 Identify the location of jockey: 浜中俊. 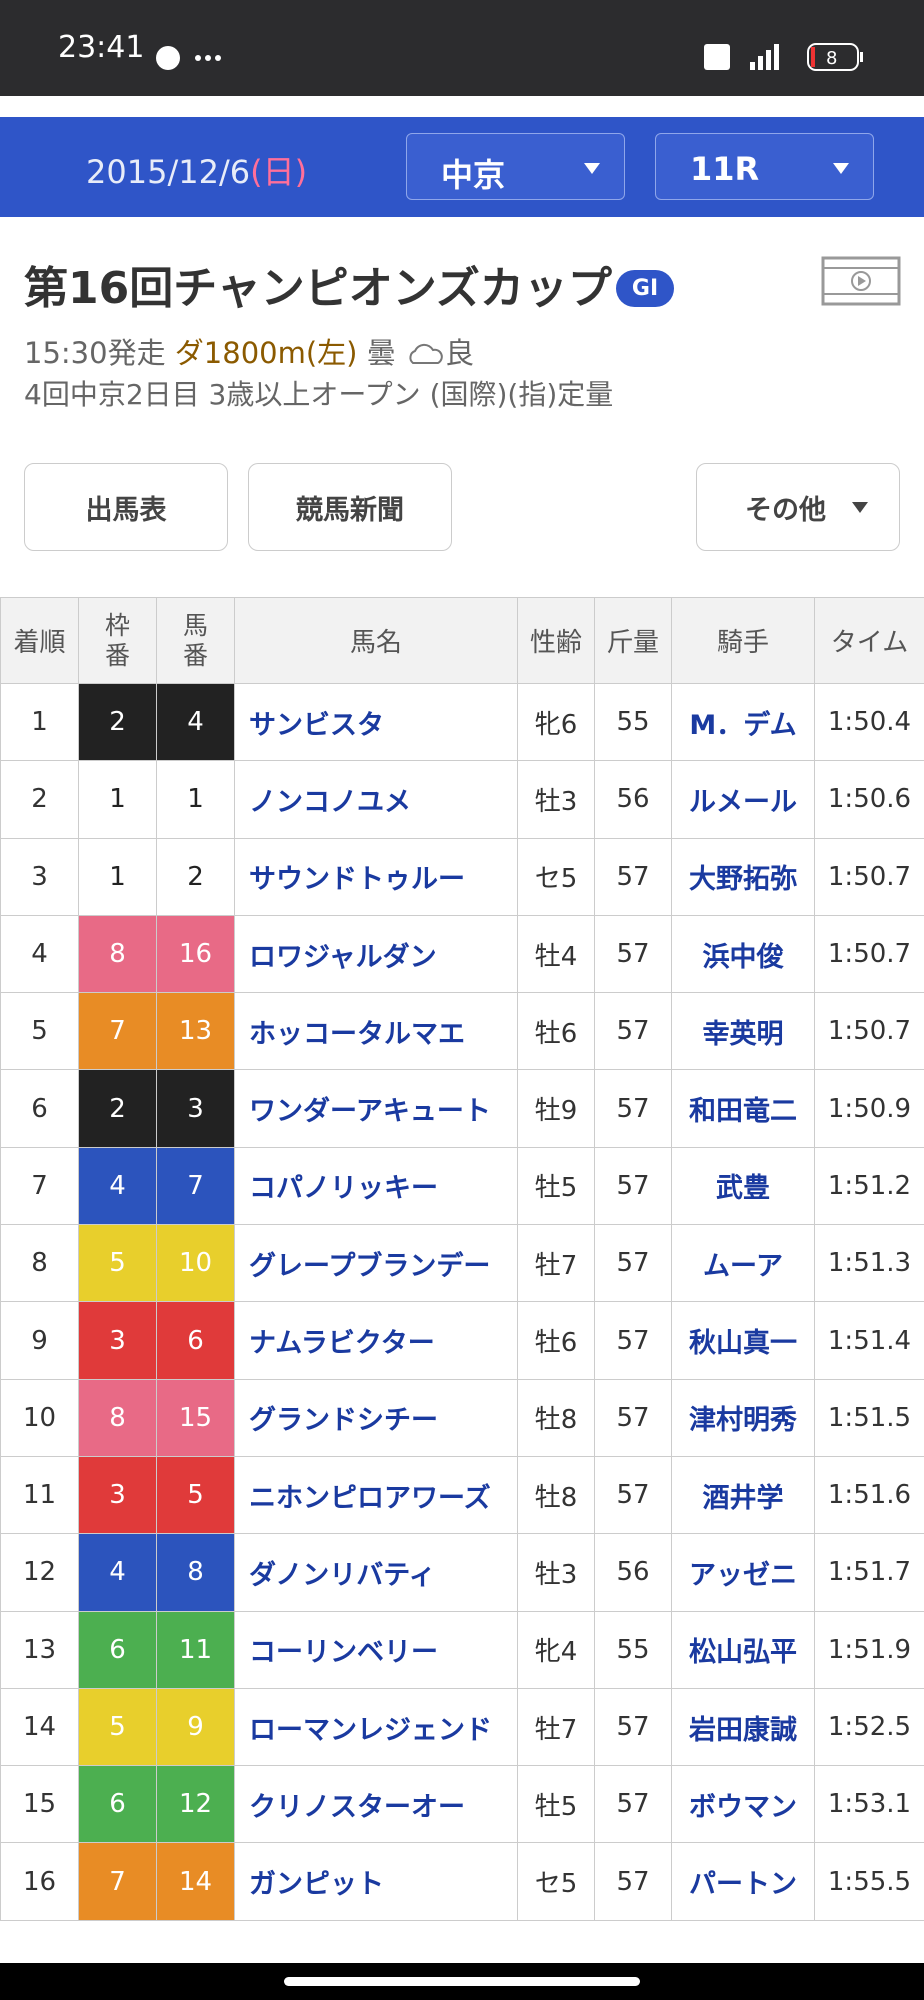
(743, 954).